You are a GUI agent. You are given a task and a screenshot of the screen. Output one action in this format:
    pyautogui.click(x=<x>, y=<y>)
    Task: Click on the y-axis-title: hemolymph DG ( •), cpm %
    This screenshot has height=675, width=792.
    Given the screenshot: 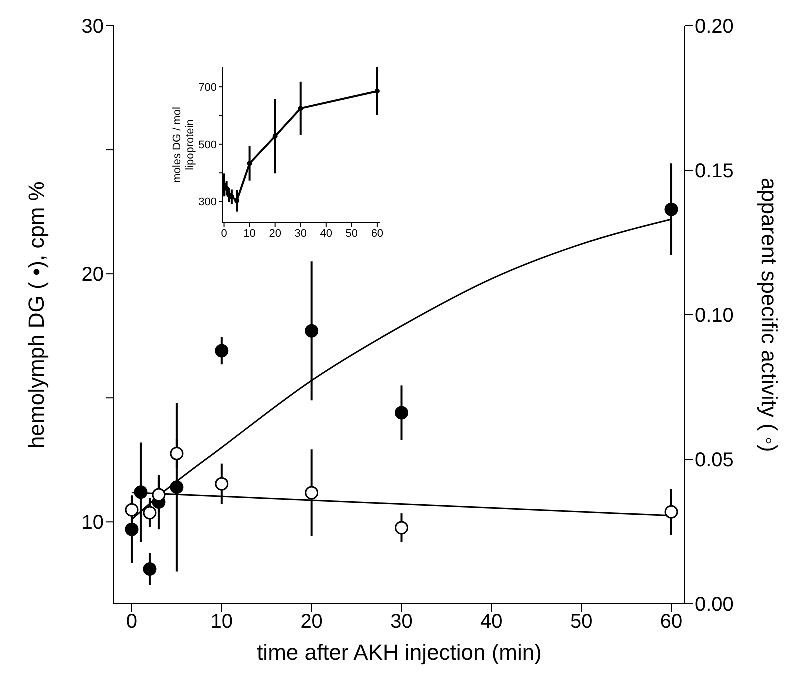 What is the action you would take?
    pyautogui.click(x=36, y=315)
    